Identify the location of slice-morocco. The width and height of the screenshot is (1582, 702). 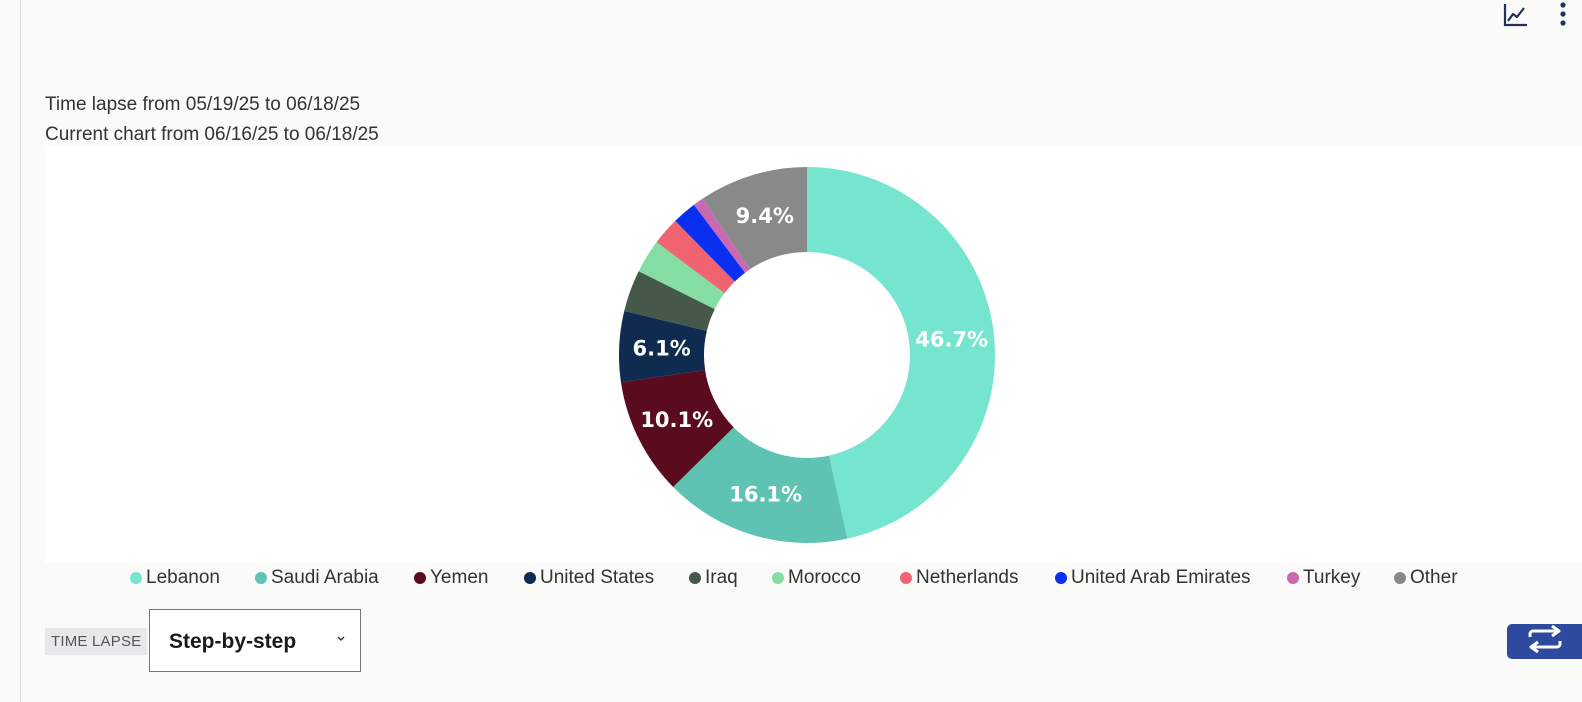
(681, 276).